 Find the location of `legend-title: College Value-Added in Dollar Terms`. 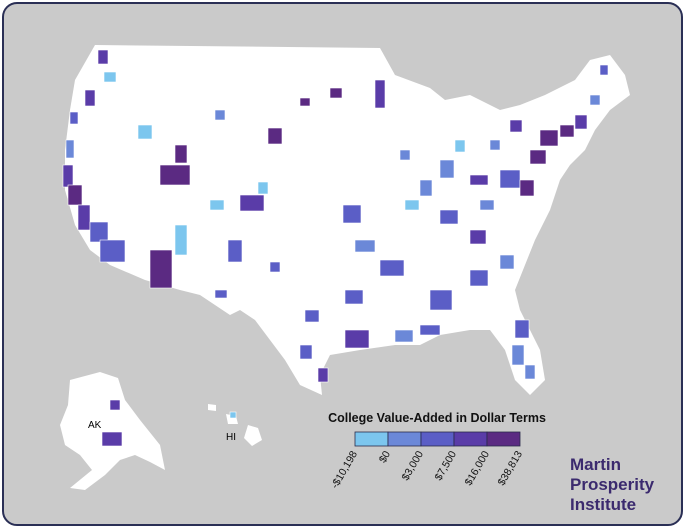

legend-title: College Value-Added in Dollar Terms is located at coordinates (437, 418).